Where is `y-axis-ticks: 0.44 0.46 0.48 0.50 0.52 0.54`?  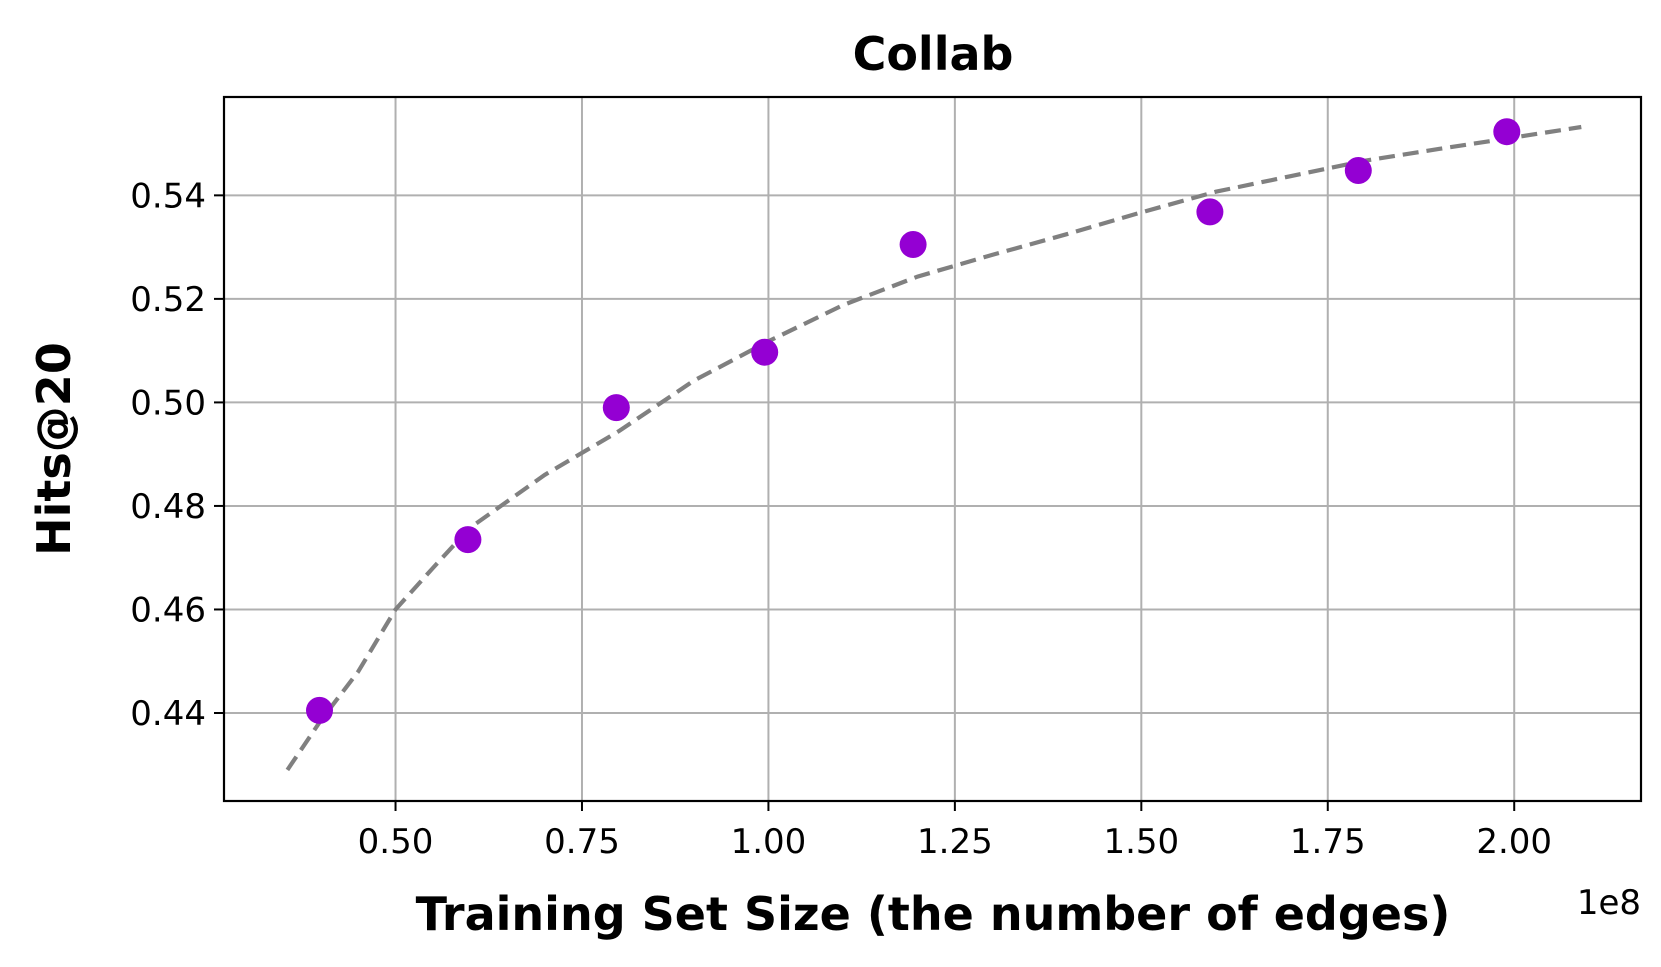
y-axis-ticks: 0.44 0.46 0.48 0.50 0.52 0.54 is located at coordinates (177, 455).